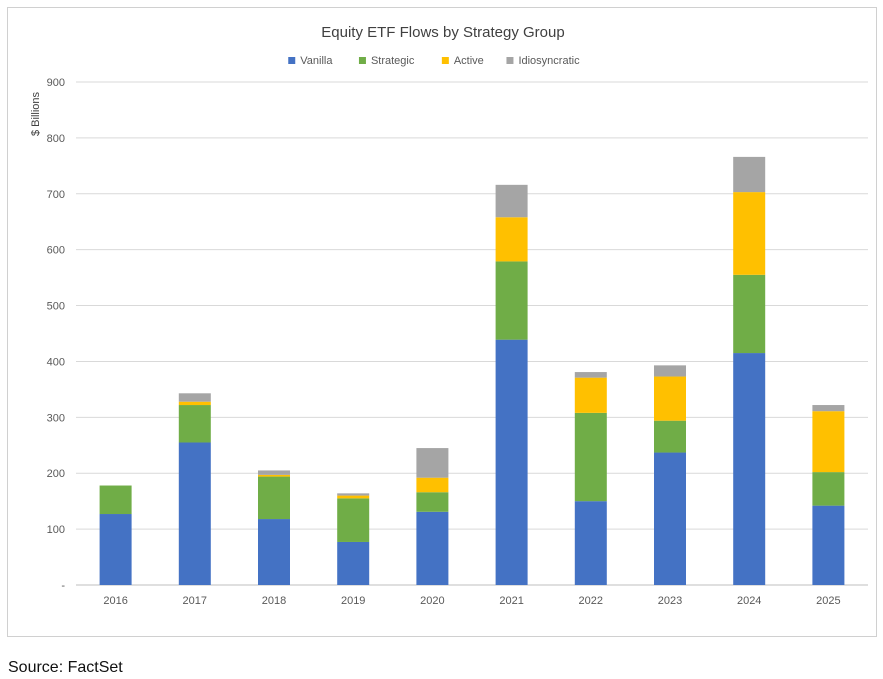  Describe the element at coordinates (36, 113) in the screenshot. I see `y-axis-label: $ Billions` at that location.